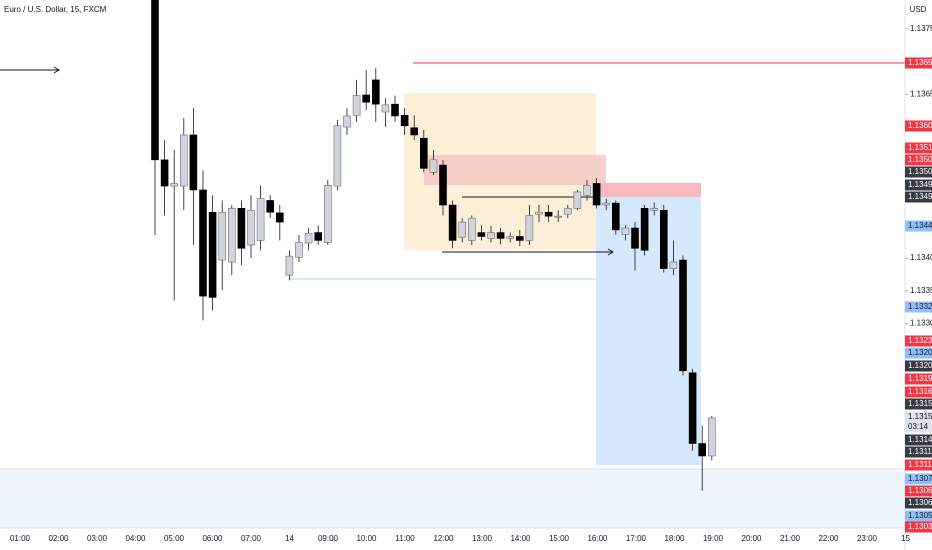 The image size is (932, 550). I want to click on x-tick-label: 03:00, so click(97, 538).